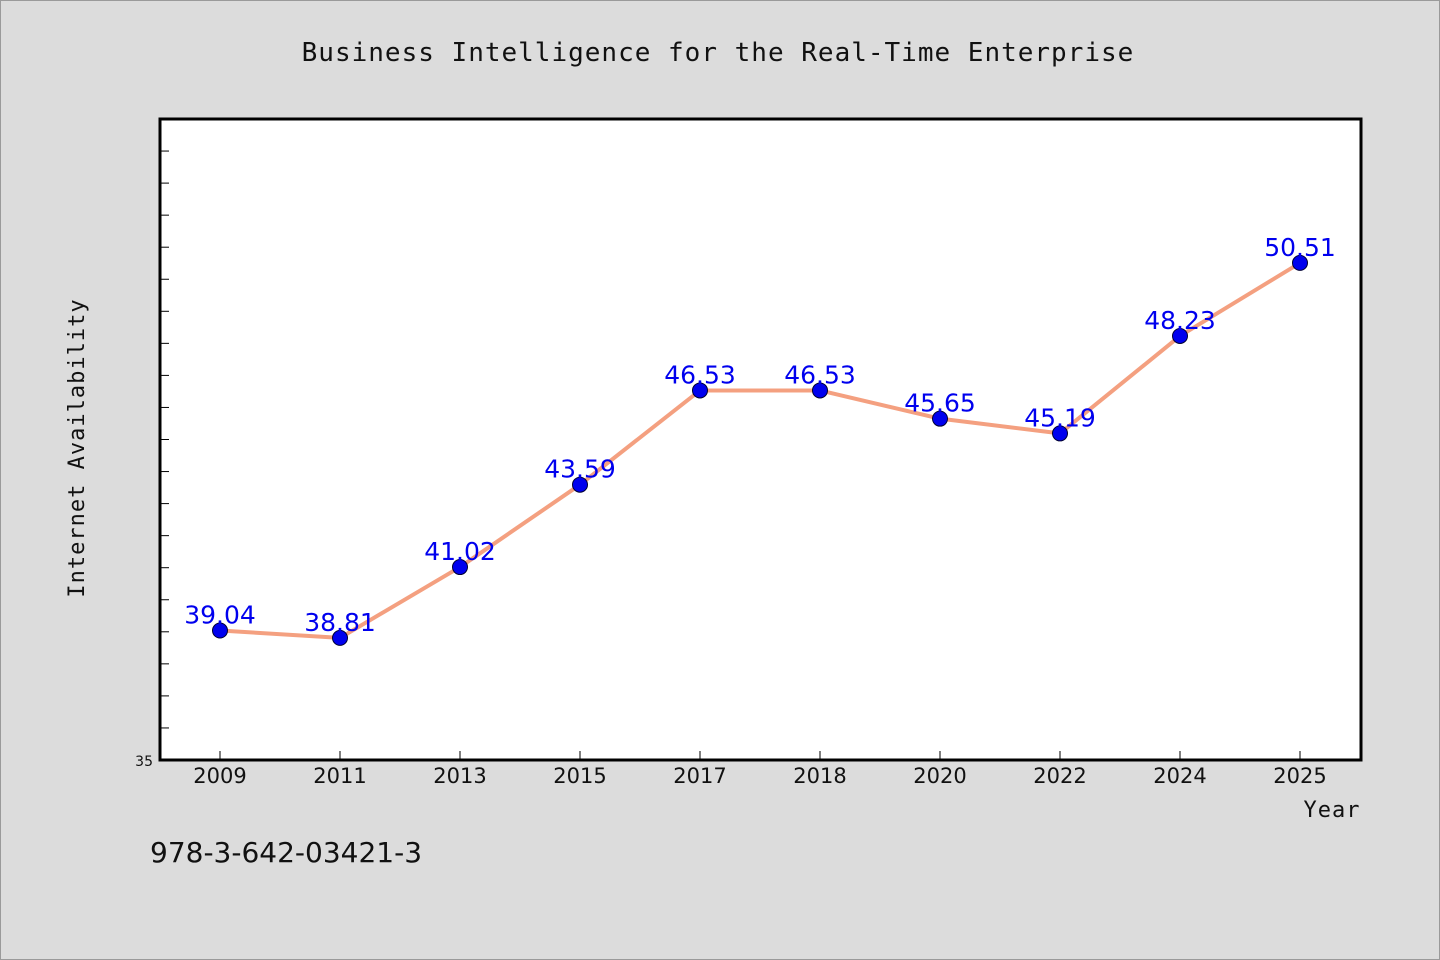 The width and height of the screenshot is (1440, 960). I want to click on data-label: 50.51, so click(1300, 247).